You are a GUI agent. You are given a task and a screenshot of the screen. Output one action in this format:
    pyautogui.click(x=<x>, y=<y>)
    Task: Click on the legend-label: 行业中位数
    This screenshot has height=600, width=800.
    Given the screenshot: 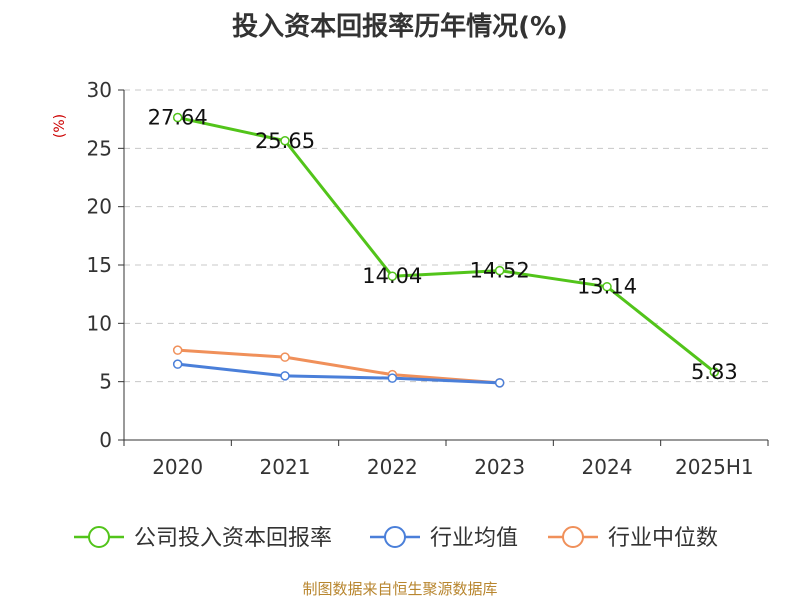 What is the action you would take?
    pyautogui.click(x=663, y=538)
    